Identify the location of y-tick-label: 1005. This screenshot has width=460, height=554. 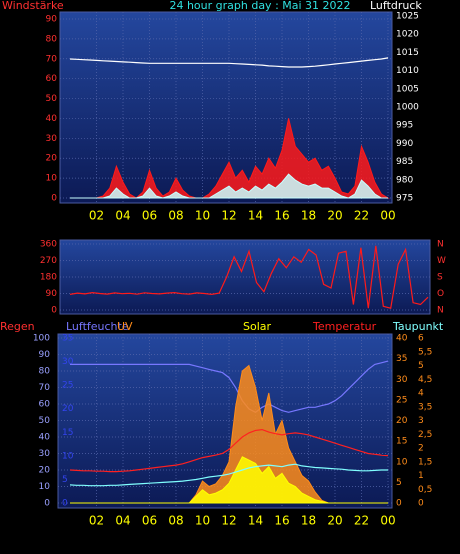
(407, 89).